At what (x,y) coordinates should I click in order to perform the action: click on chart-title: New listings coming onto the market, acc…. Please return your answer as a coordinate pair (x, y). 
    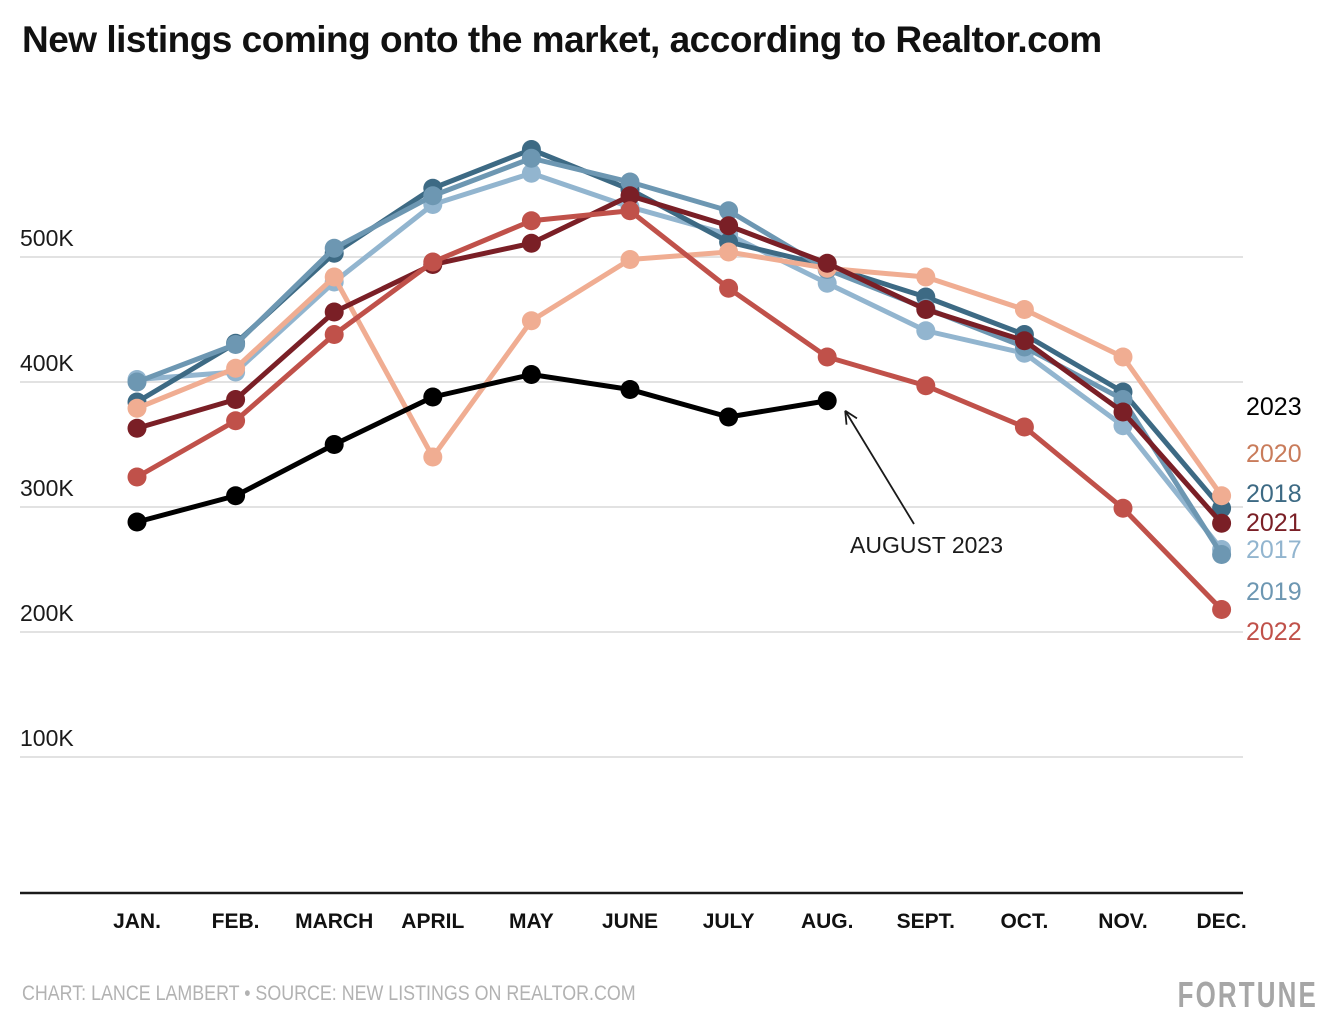
    Looking at the image, I should click on (562, 39).